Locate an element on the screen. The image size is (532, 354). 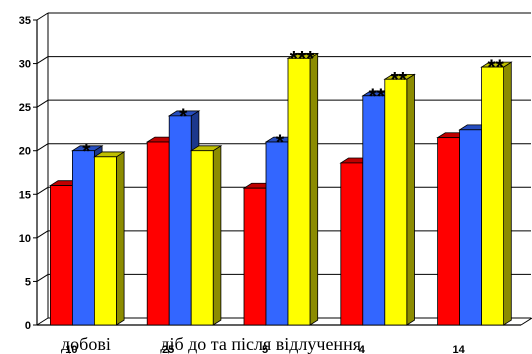
y-tick-label: 35 is located at coordinates (25, 21).